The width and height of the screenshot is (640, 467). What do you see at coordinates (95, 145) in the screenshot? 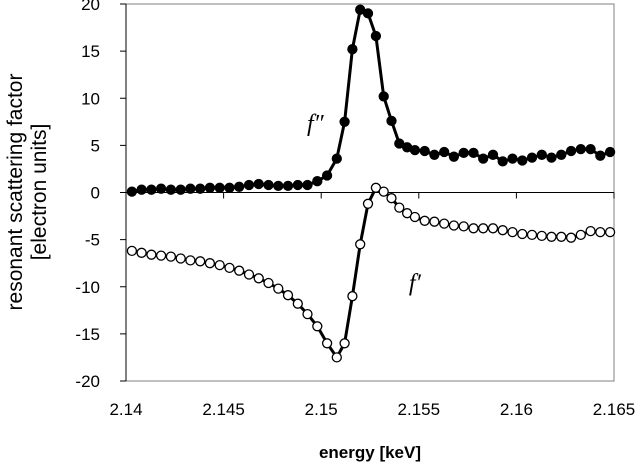
I see `y-tick-label: 5` at bounding box center [95, 145].